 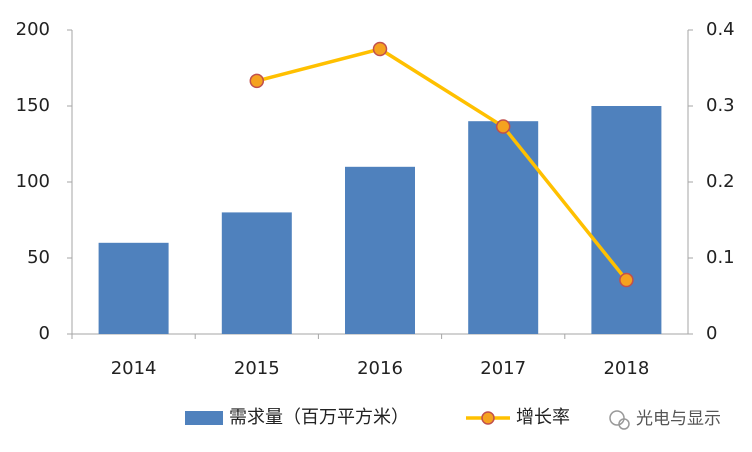 What do you see at coordinates (204, 418) in the screenshot?
I see `legend-swatch` at bounding box center [204, 418].